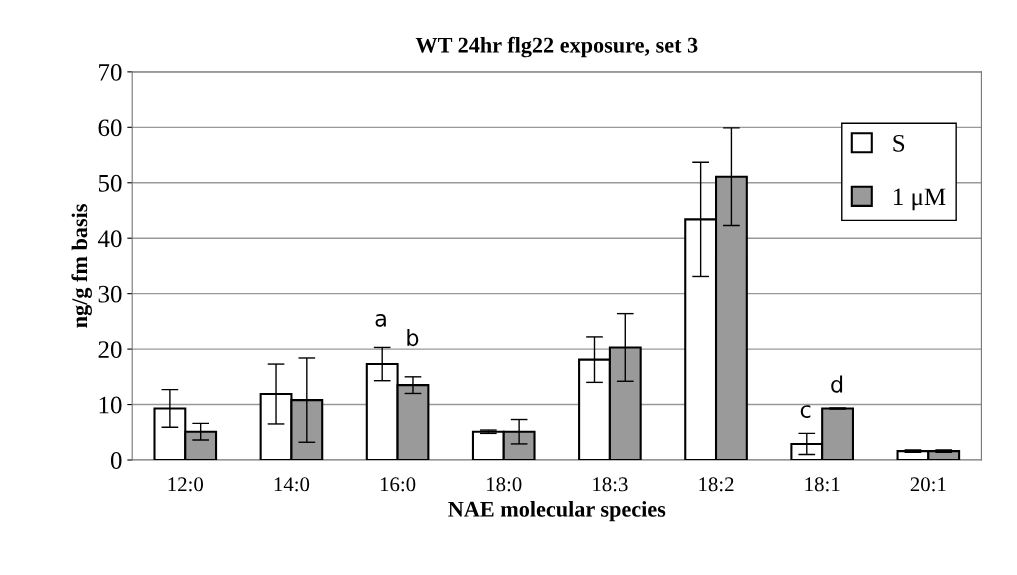 The width and height of the screenshot is (1017, 575). What do you see at coordinates (413, 337) in the screenshot?
I see `annotation: b` at bounding box center [413, 337].